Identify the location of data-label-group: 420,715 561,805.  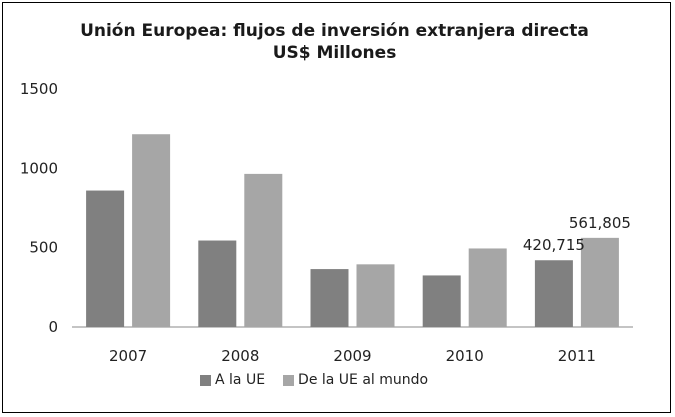
(577, 234).